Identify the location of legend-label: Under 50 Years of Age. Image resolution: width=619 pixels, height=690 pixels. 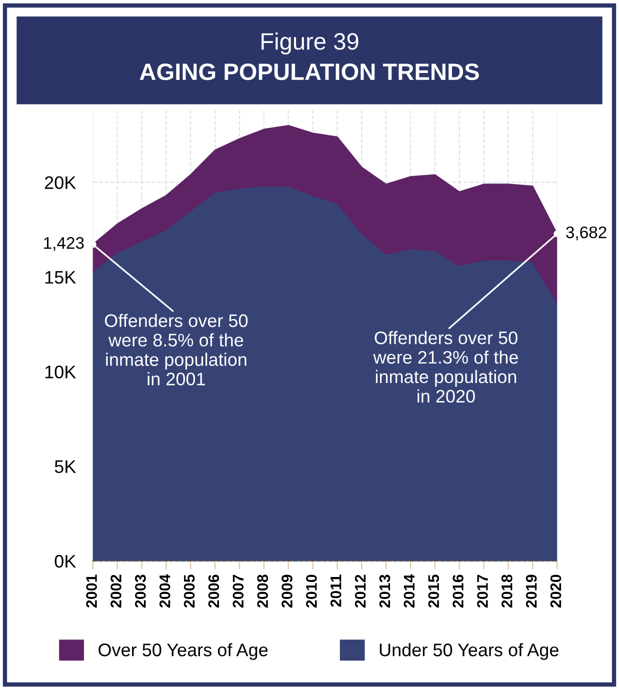
(469, 651).